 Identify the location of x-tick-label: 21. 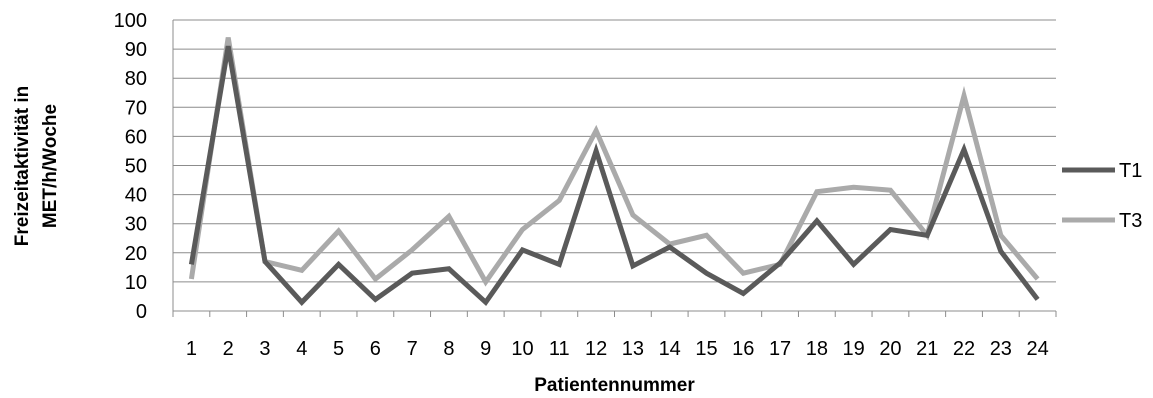
(927, 349).